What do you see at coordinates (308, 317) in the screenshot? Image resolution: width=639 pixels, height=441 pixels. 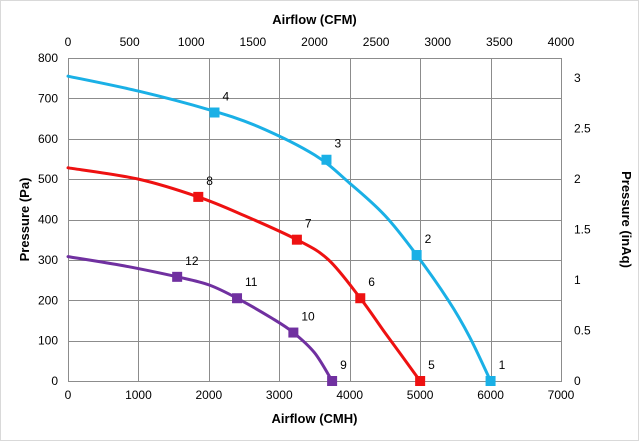 I see `data-point-label: 10` at bounding box center [308, 317].